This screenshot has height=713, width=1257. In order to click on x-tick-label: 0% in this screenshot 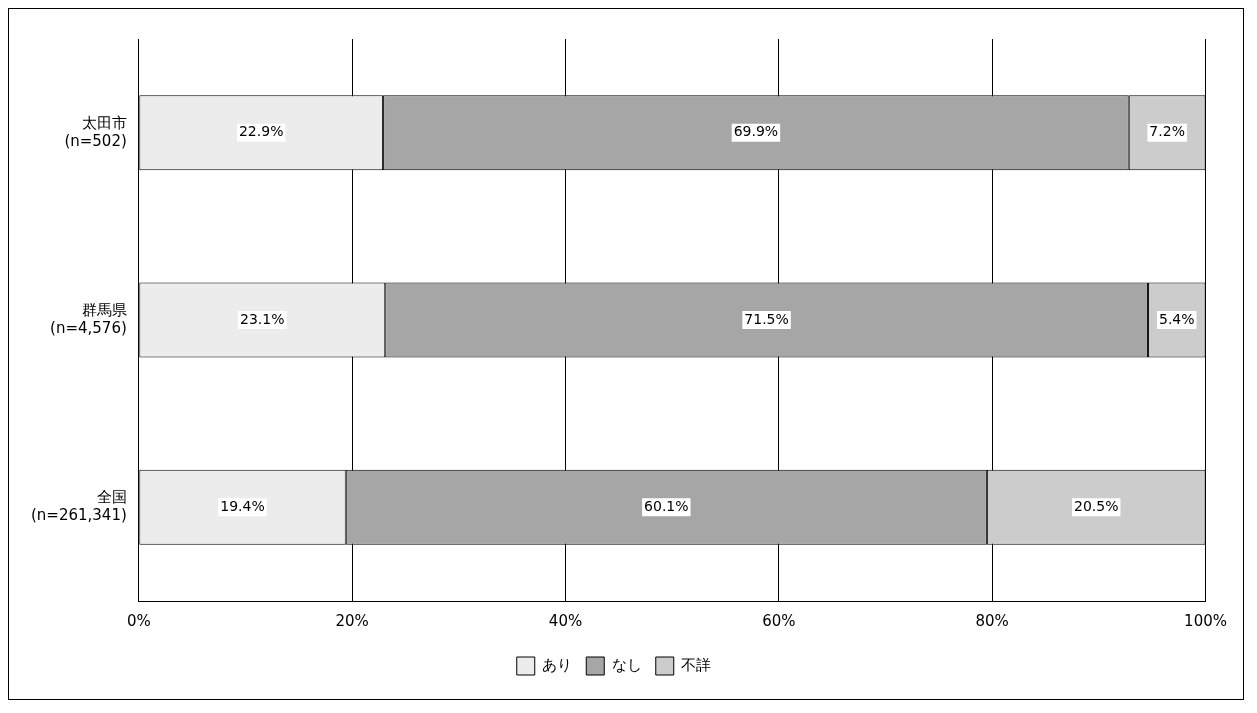, I will do `click(138, 620)`.